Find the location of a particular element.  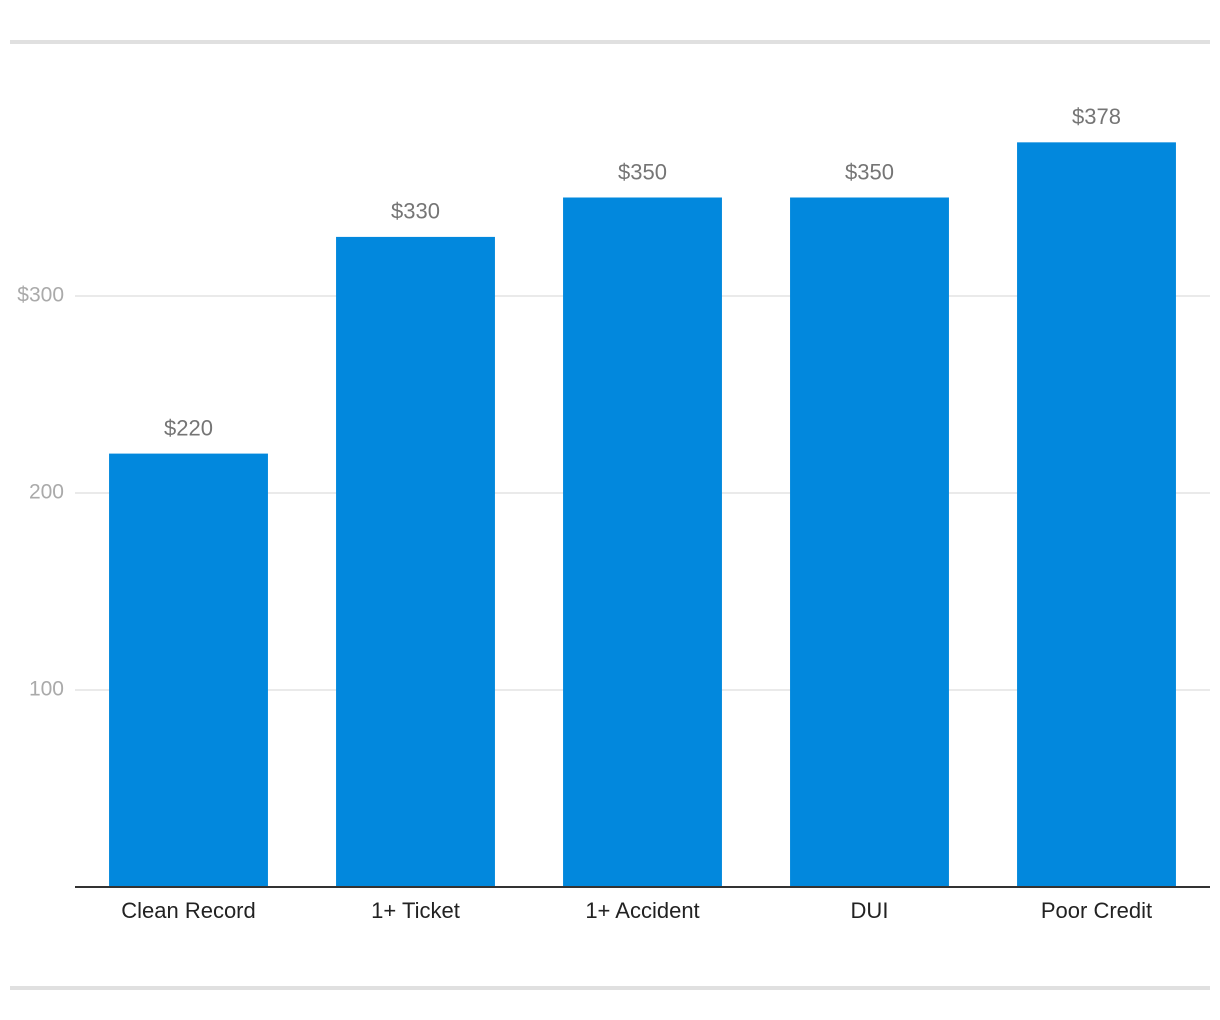

x-tick-label: 1+ Accident is located at coordinates (642, 910).